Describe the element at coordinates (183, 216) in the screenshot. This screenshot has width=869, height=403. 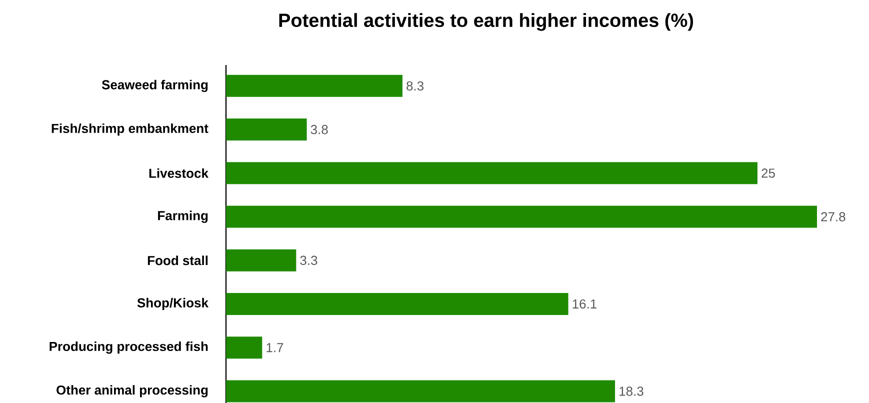
I see `y-tick-label: Farming` at that location.